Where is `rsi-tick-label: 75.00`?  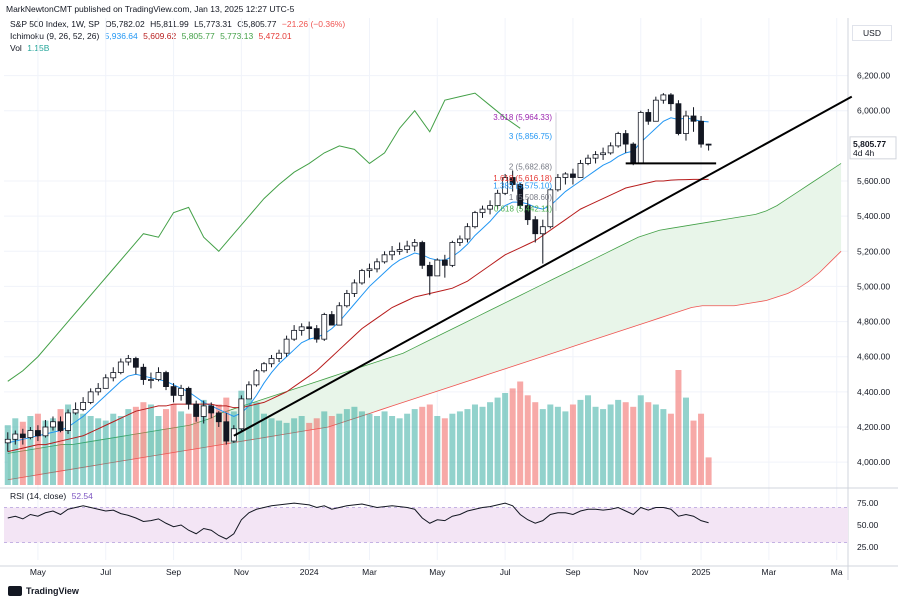 rsi-tick-label: 75.00 is located at coordinates (868, 503).